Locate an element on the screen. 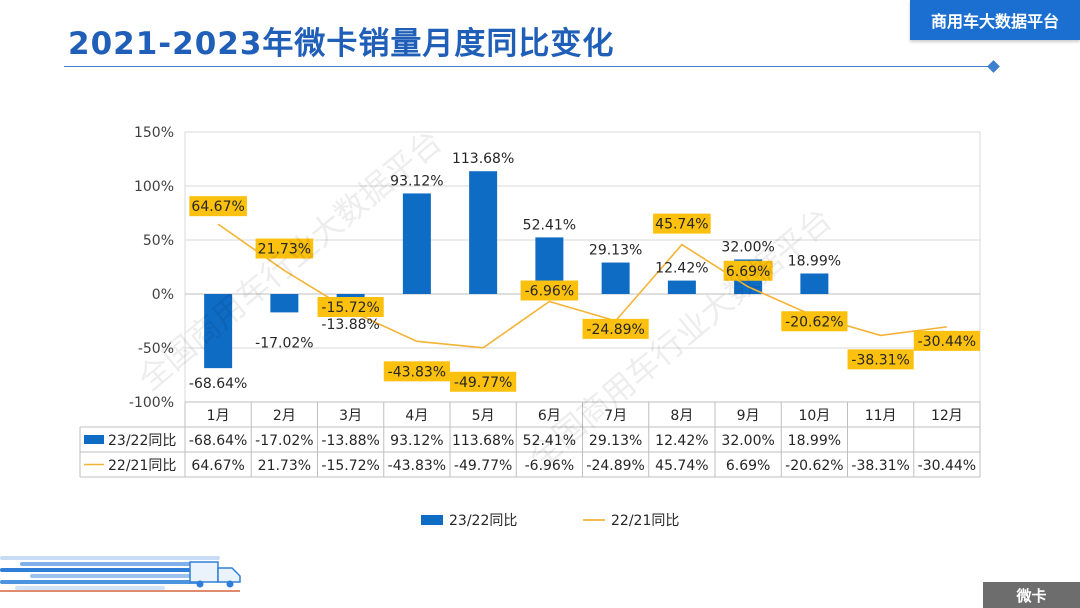  table-cell: 6.69% is located at coordinates (748, 466).